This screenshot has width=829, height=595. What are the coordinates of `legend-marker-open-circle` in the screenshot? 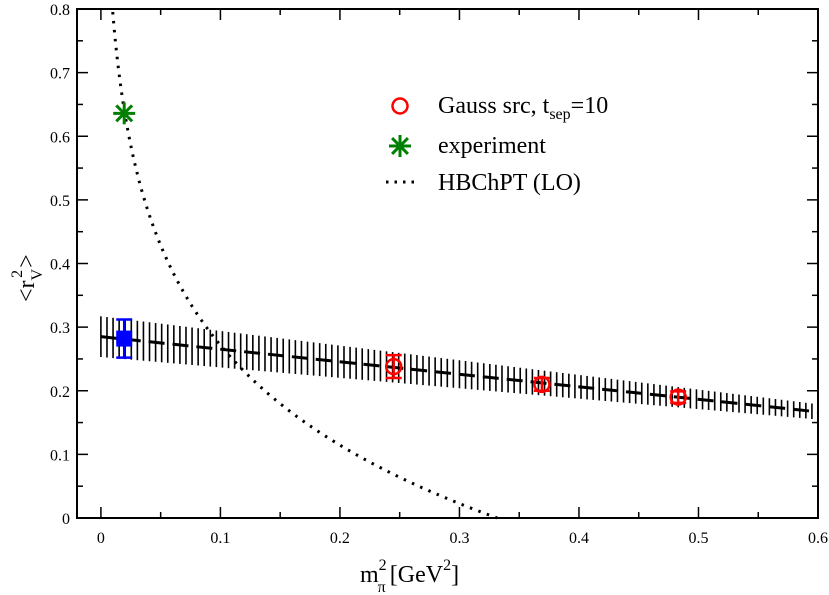 It's located at (400, 106).